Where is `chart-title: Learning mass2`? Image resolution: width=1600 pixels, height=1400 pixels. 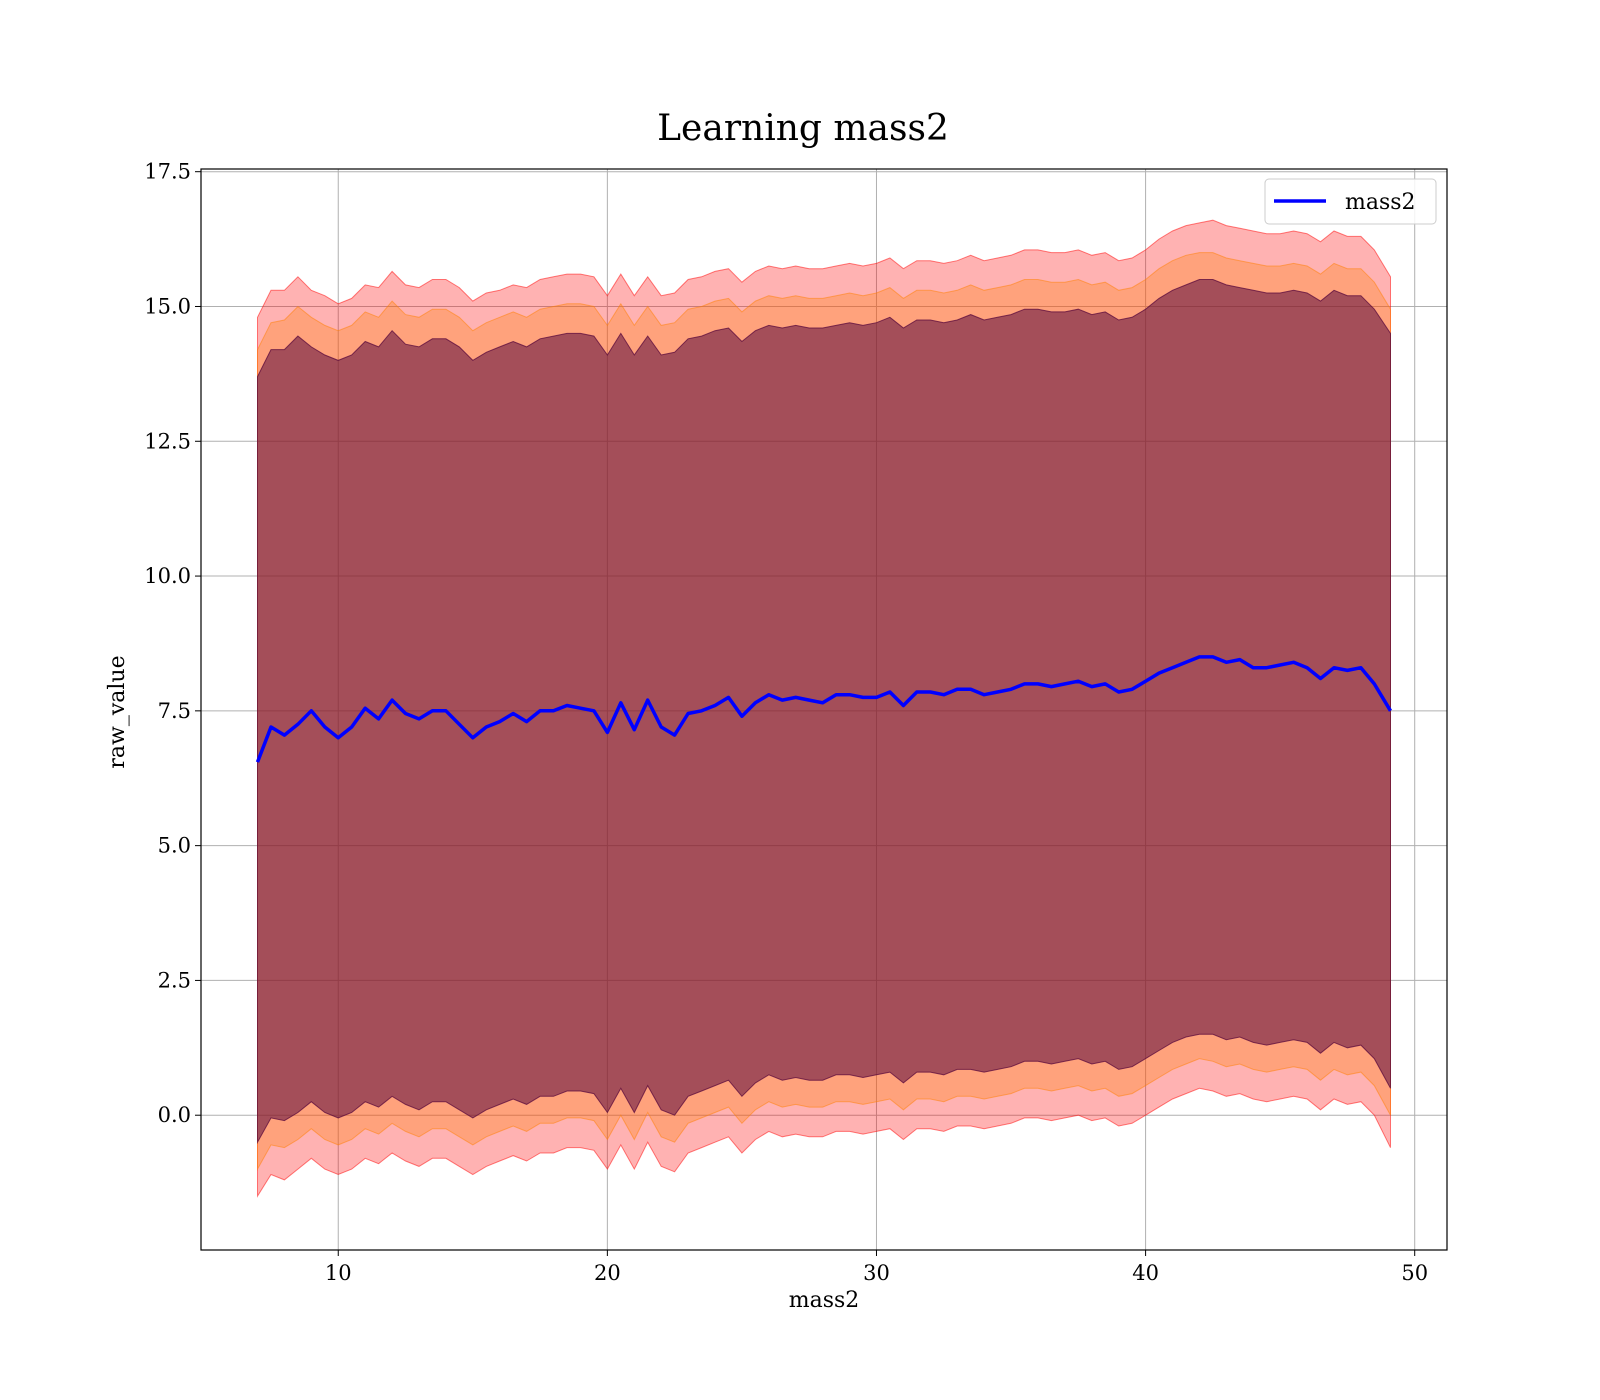
chart-title: Learning mass2 is located at coordinates (803, 128).